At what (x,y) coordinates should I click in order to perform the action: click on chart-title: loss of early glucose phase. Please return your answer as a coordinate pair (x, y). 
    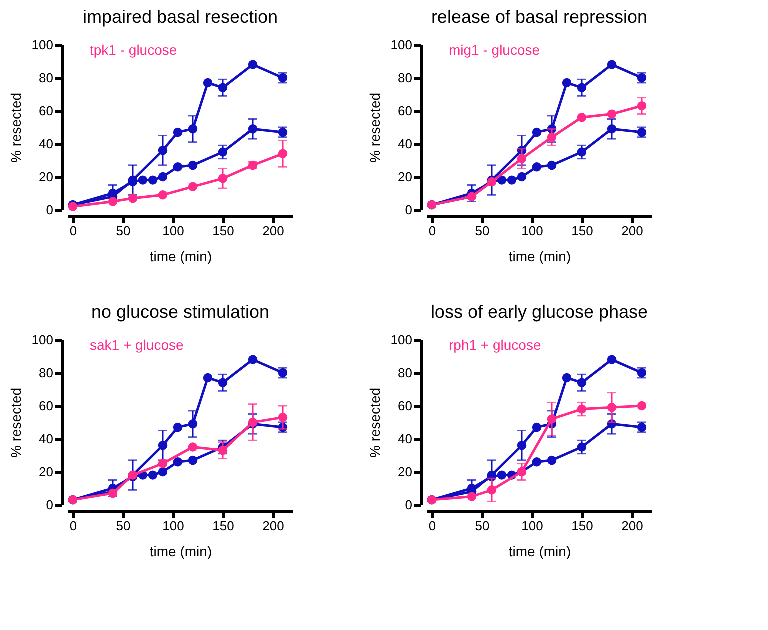
    Looking at the image, I should click on (539, 312).